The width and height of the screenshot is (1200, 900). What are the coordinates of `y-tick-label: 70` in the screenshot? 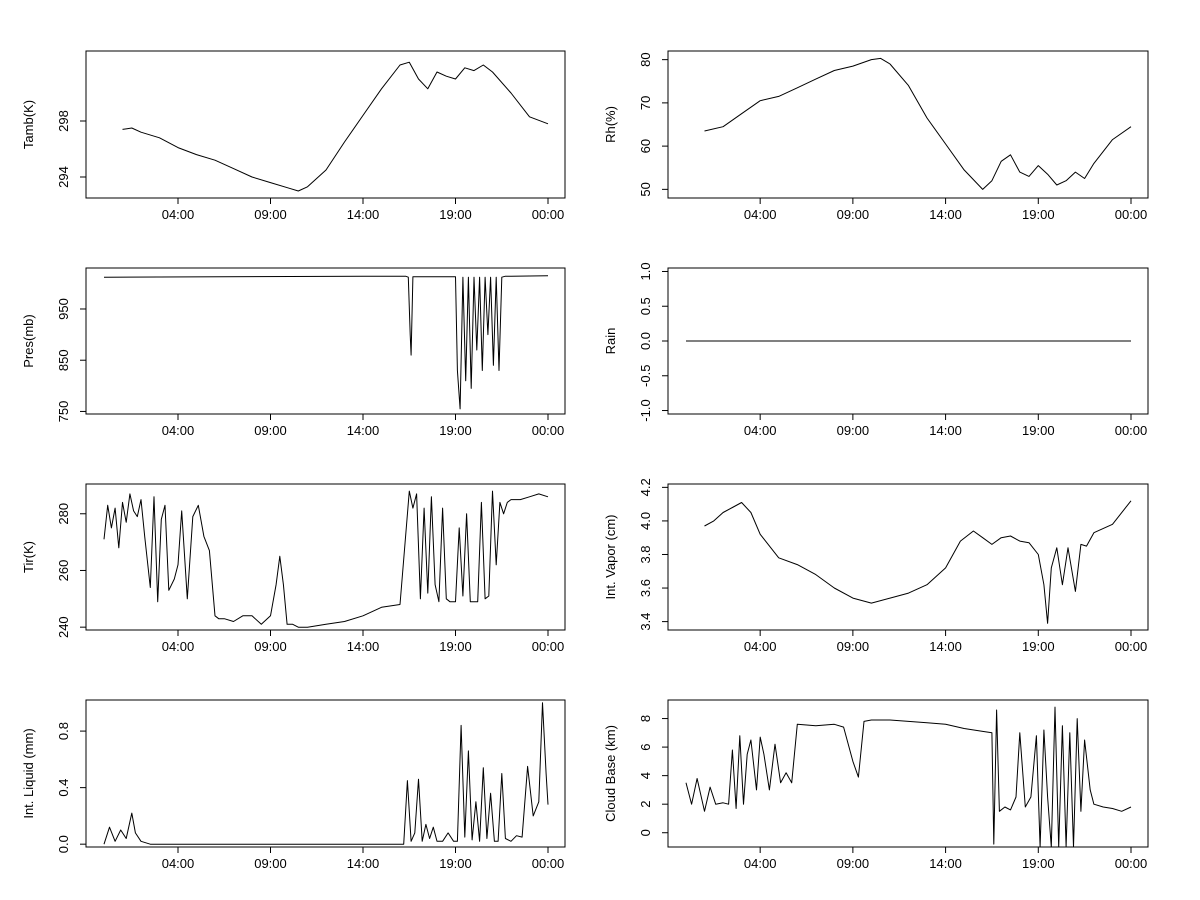 It's located at (645, 103).